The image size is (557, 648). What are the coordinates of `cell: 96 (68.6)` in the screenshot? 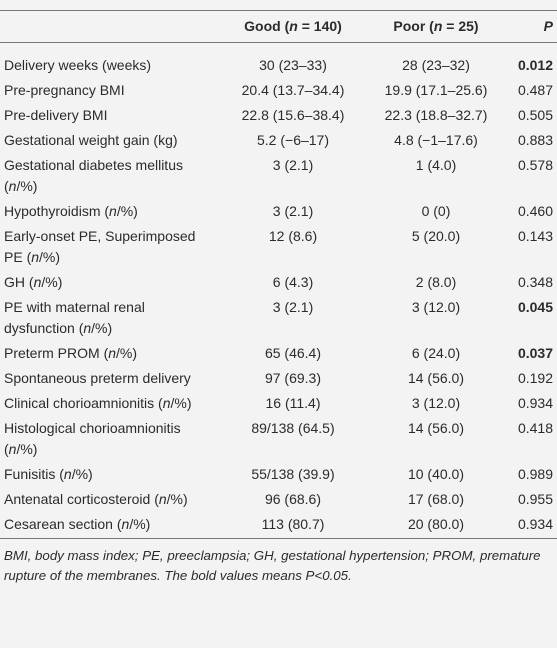 It's located at (293, 499).